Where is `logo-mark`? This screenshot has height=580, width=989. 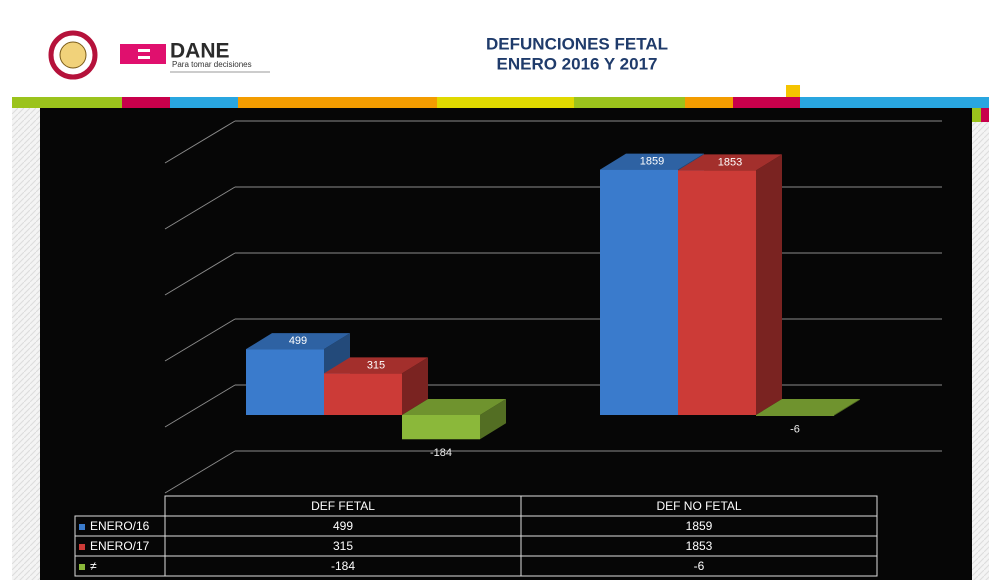 logo-mark is located at coordinates (143, 54).